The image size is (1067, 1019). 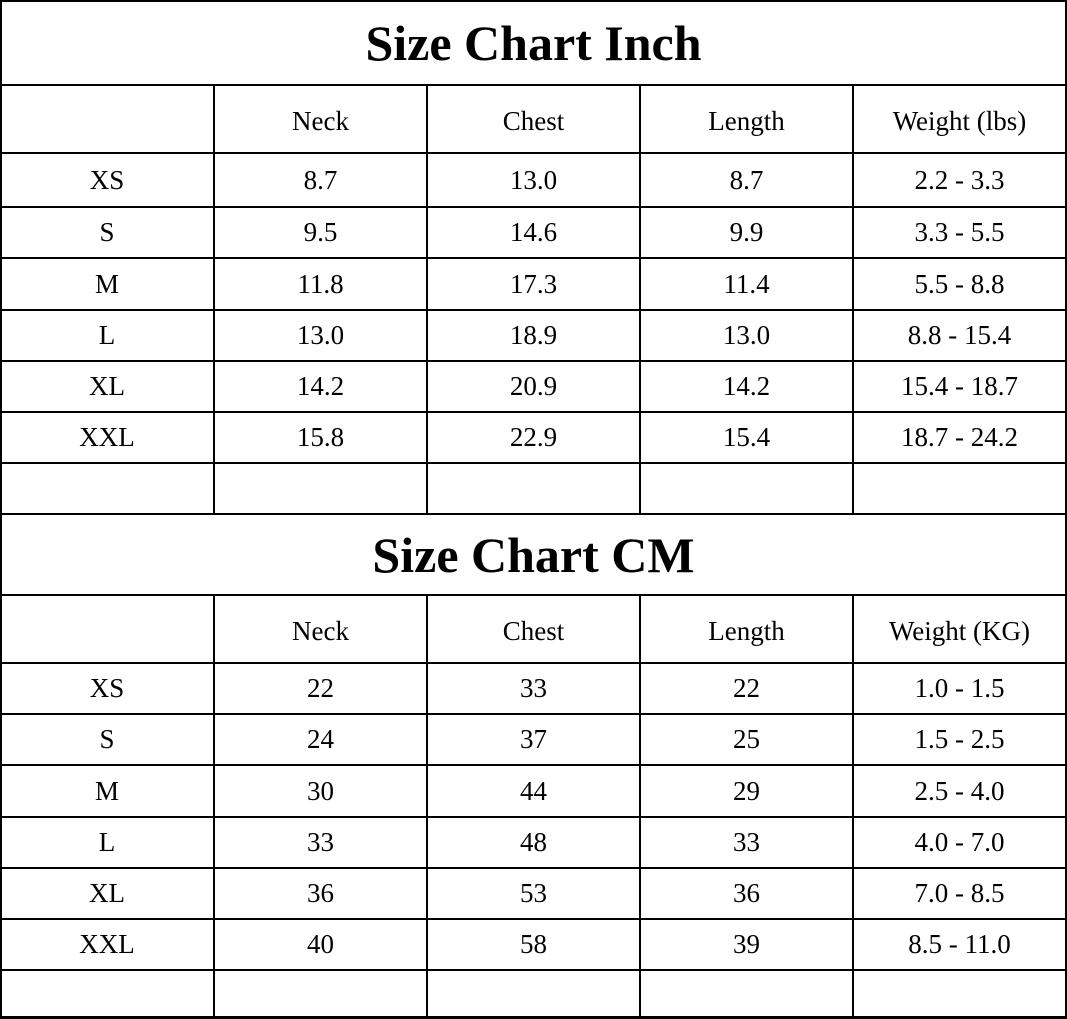 I want to click on table-cell-neck: 36, so click(x=320, y=893).